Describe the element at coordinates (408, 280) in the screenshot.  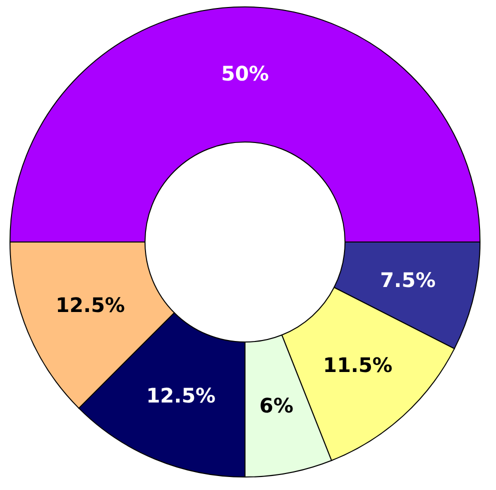
I see `data-label: 7.5%` at that location.